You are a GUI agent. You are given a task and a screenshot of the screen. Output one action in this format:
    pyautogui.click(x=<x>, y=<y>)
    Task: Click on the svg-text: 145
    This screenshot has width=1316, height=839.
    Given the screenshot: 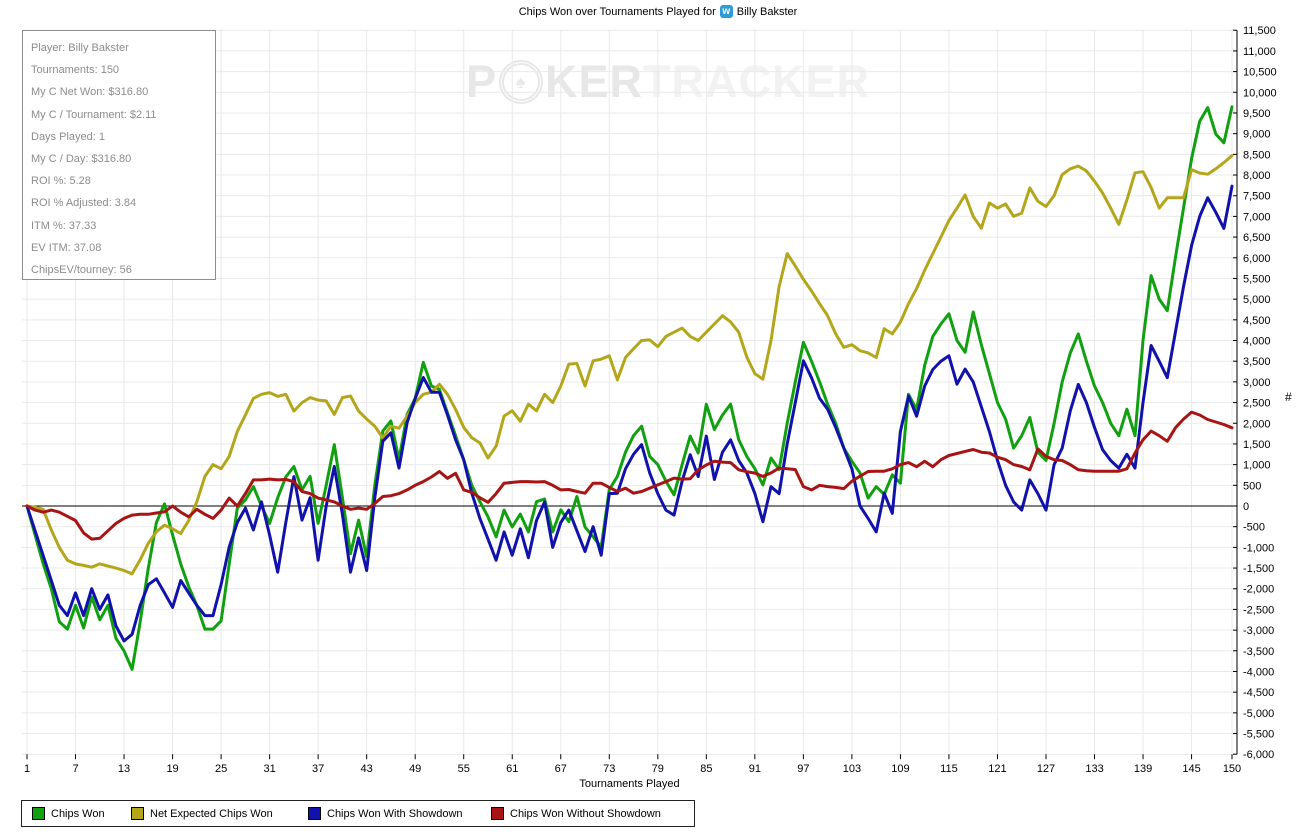 What is the action you would take?
    pyautogui.click(x=1191, y=769)
    